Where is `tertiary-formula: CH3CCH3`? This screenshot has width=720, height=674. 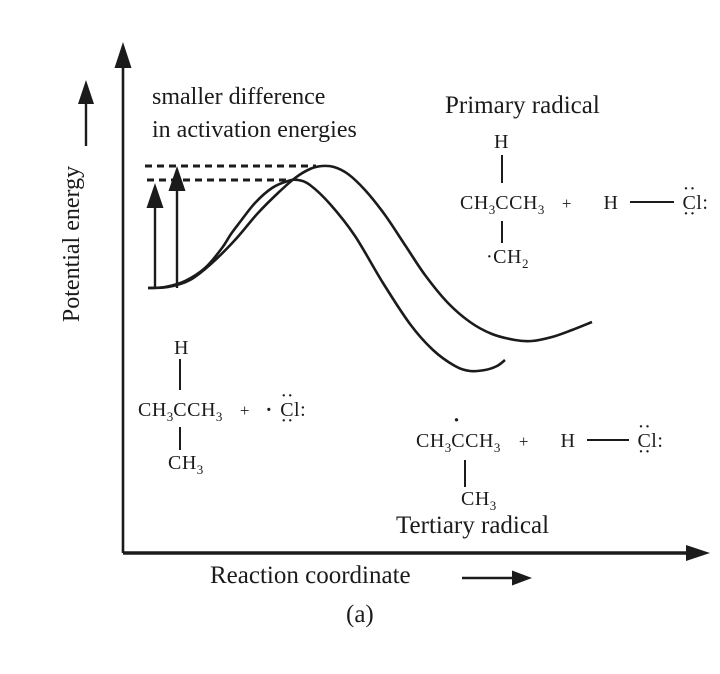
tertiary-formula: CH3CCH3 is located at coordinates (458, 442).